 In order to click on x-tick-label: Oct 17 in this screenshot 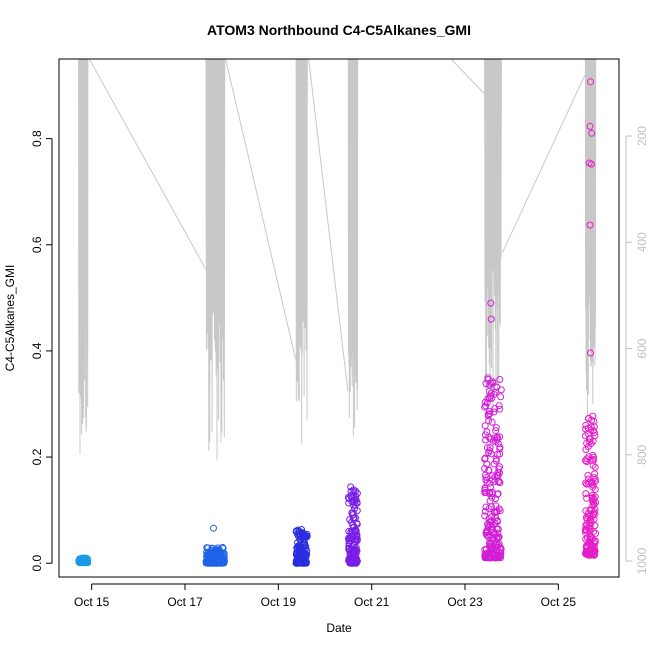, I will do `click(185, 602)`.